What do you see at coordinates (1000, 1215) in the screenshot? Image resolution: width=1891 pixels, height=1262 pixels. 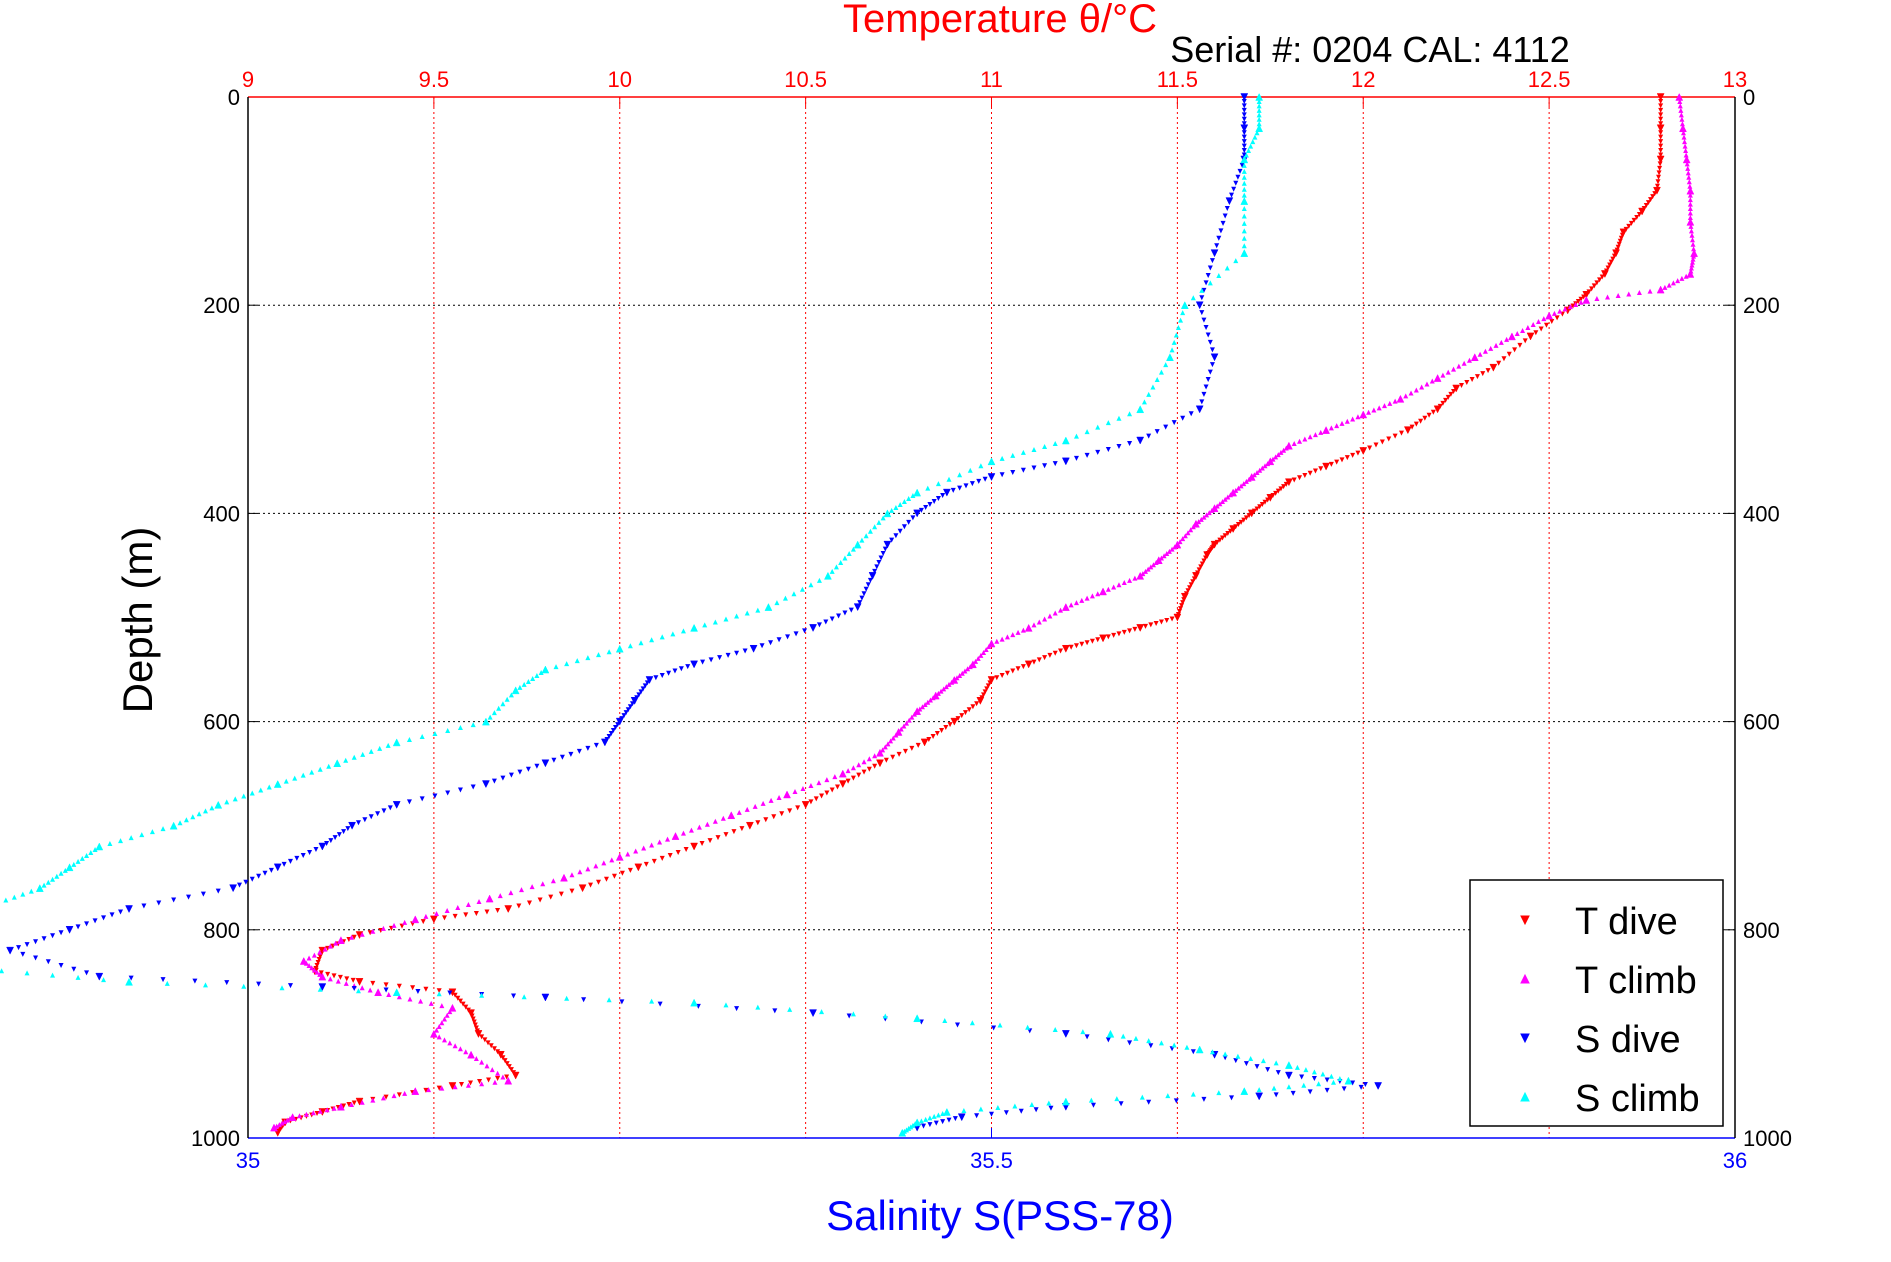 I see `x-axis-label: Salinity S(PSS-78)` at bounding box center [1000, 1215].